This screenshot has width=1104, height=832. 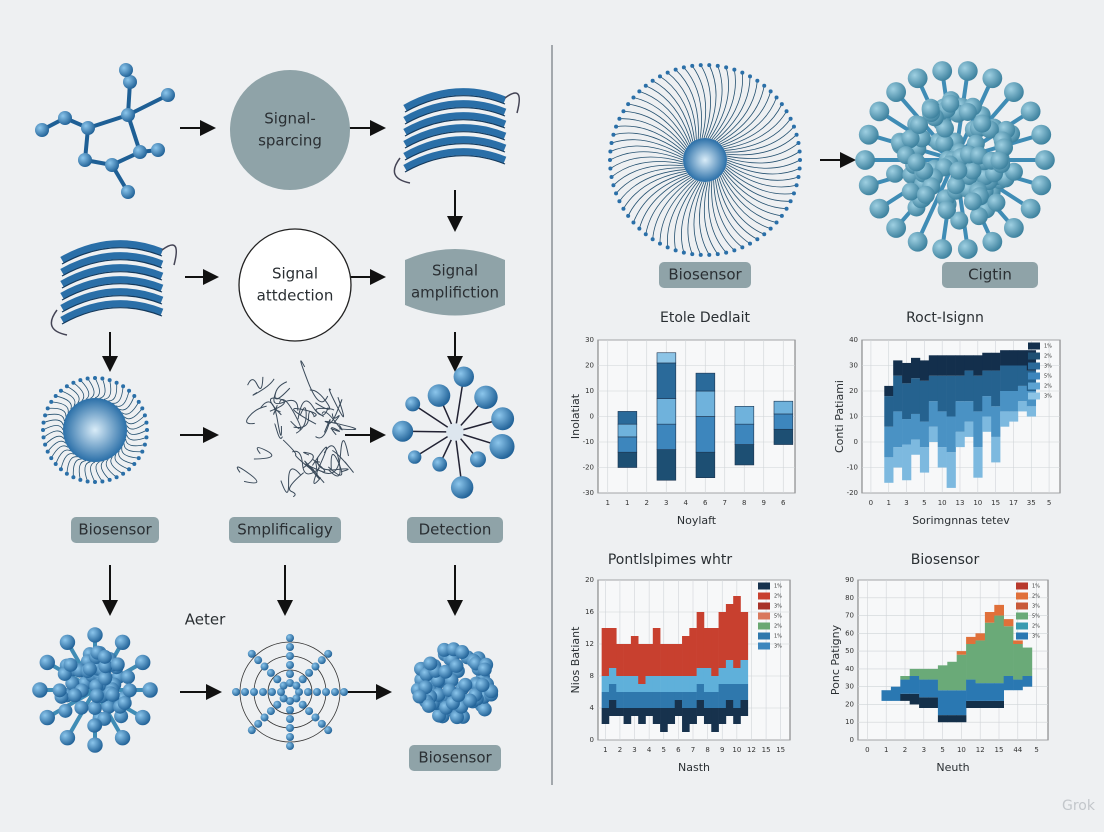 I want to click on x-tick-label: 2, so click(x=647, y=503).